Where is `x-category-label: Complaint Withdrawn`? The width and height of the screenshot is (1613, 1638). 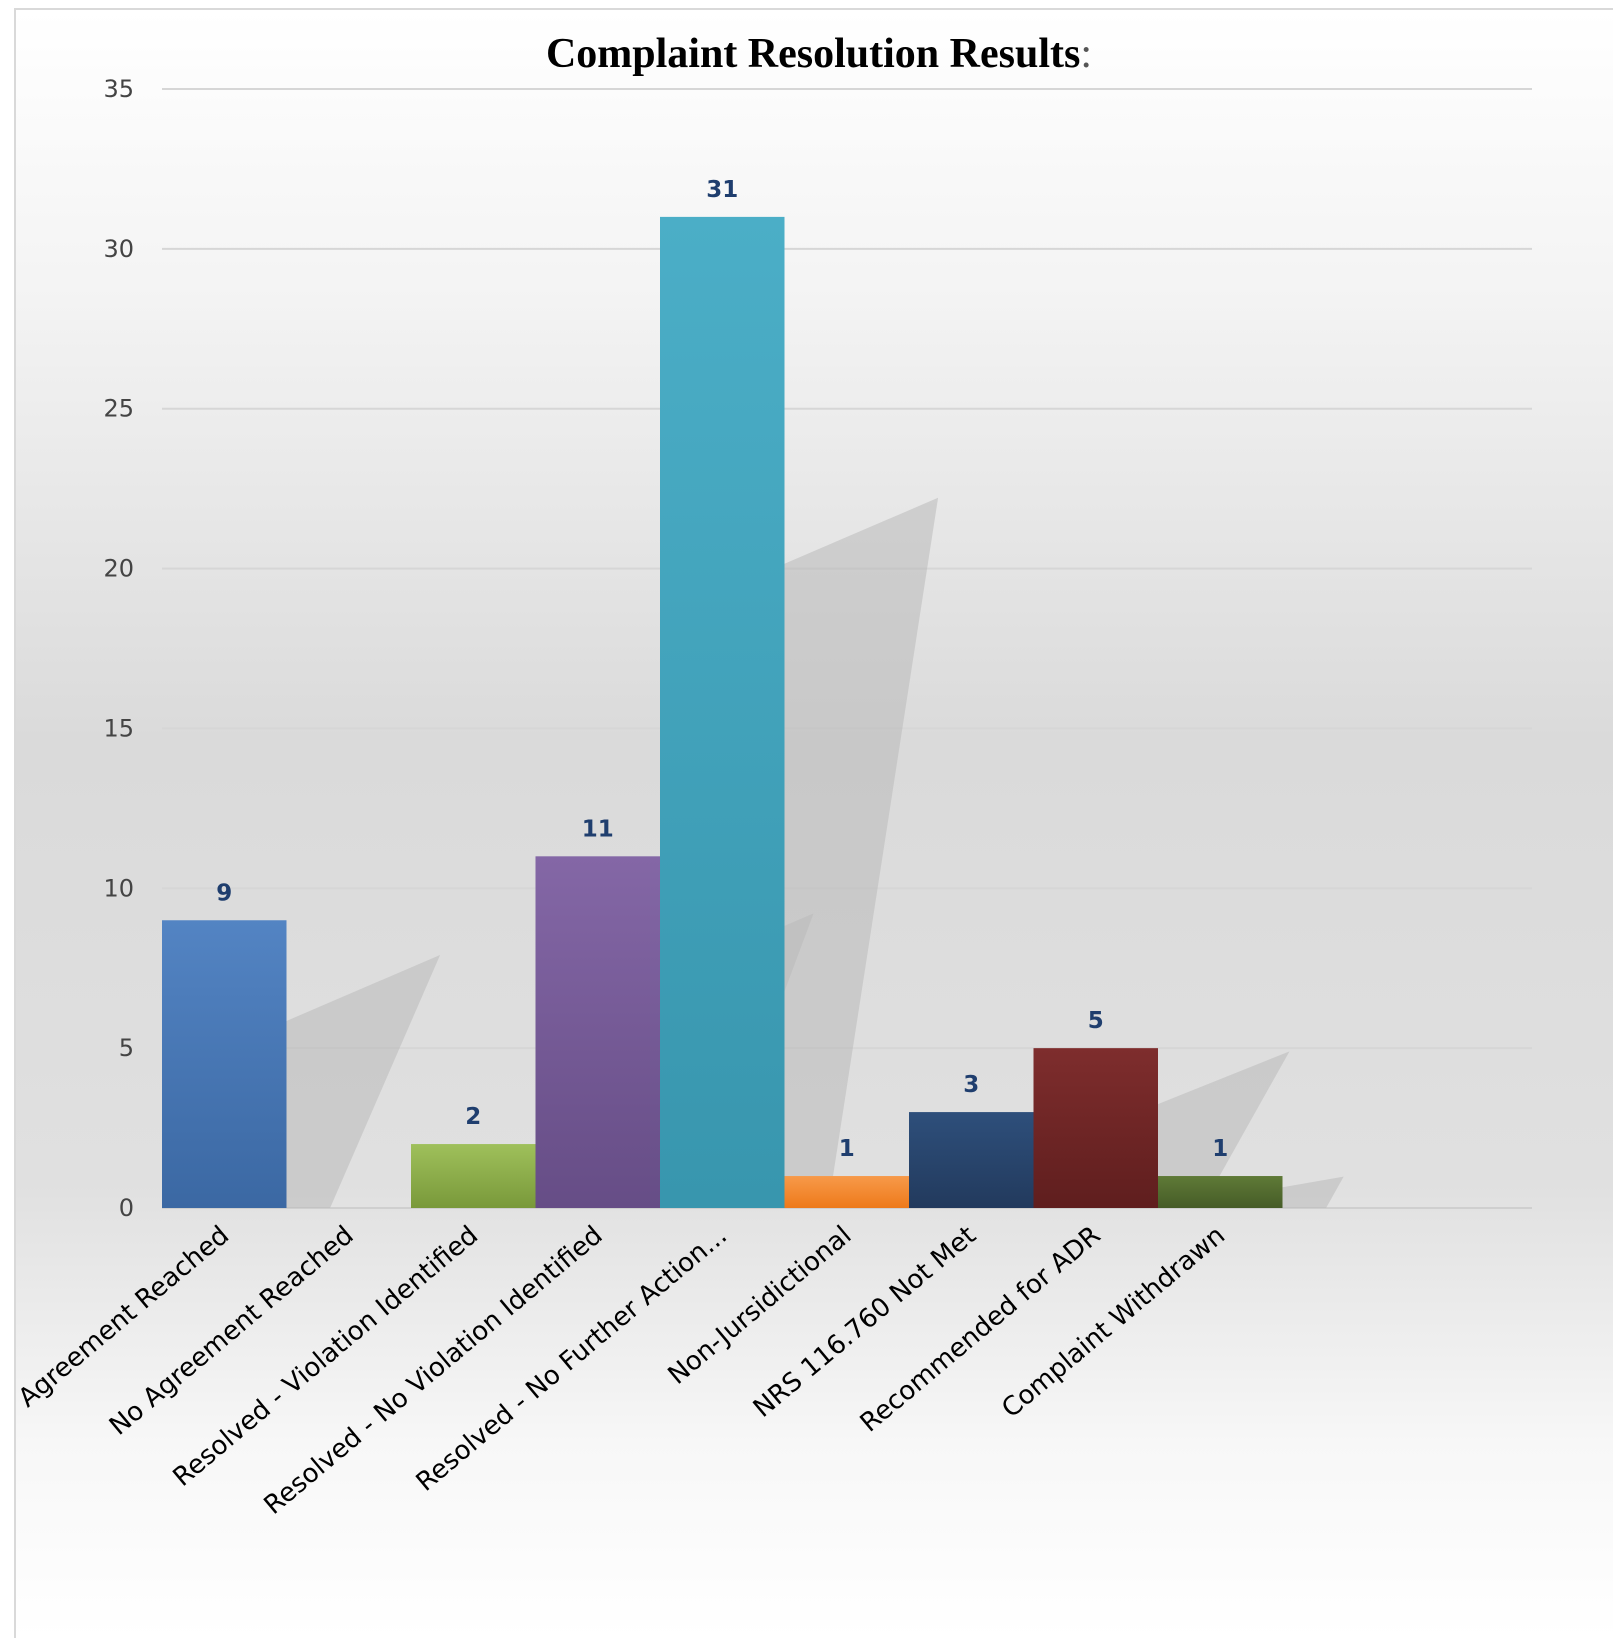
x-category-label: Complaint Withdrawn is located at coordinates (1113, 1322).